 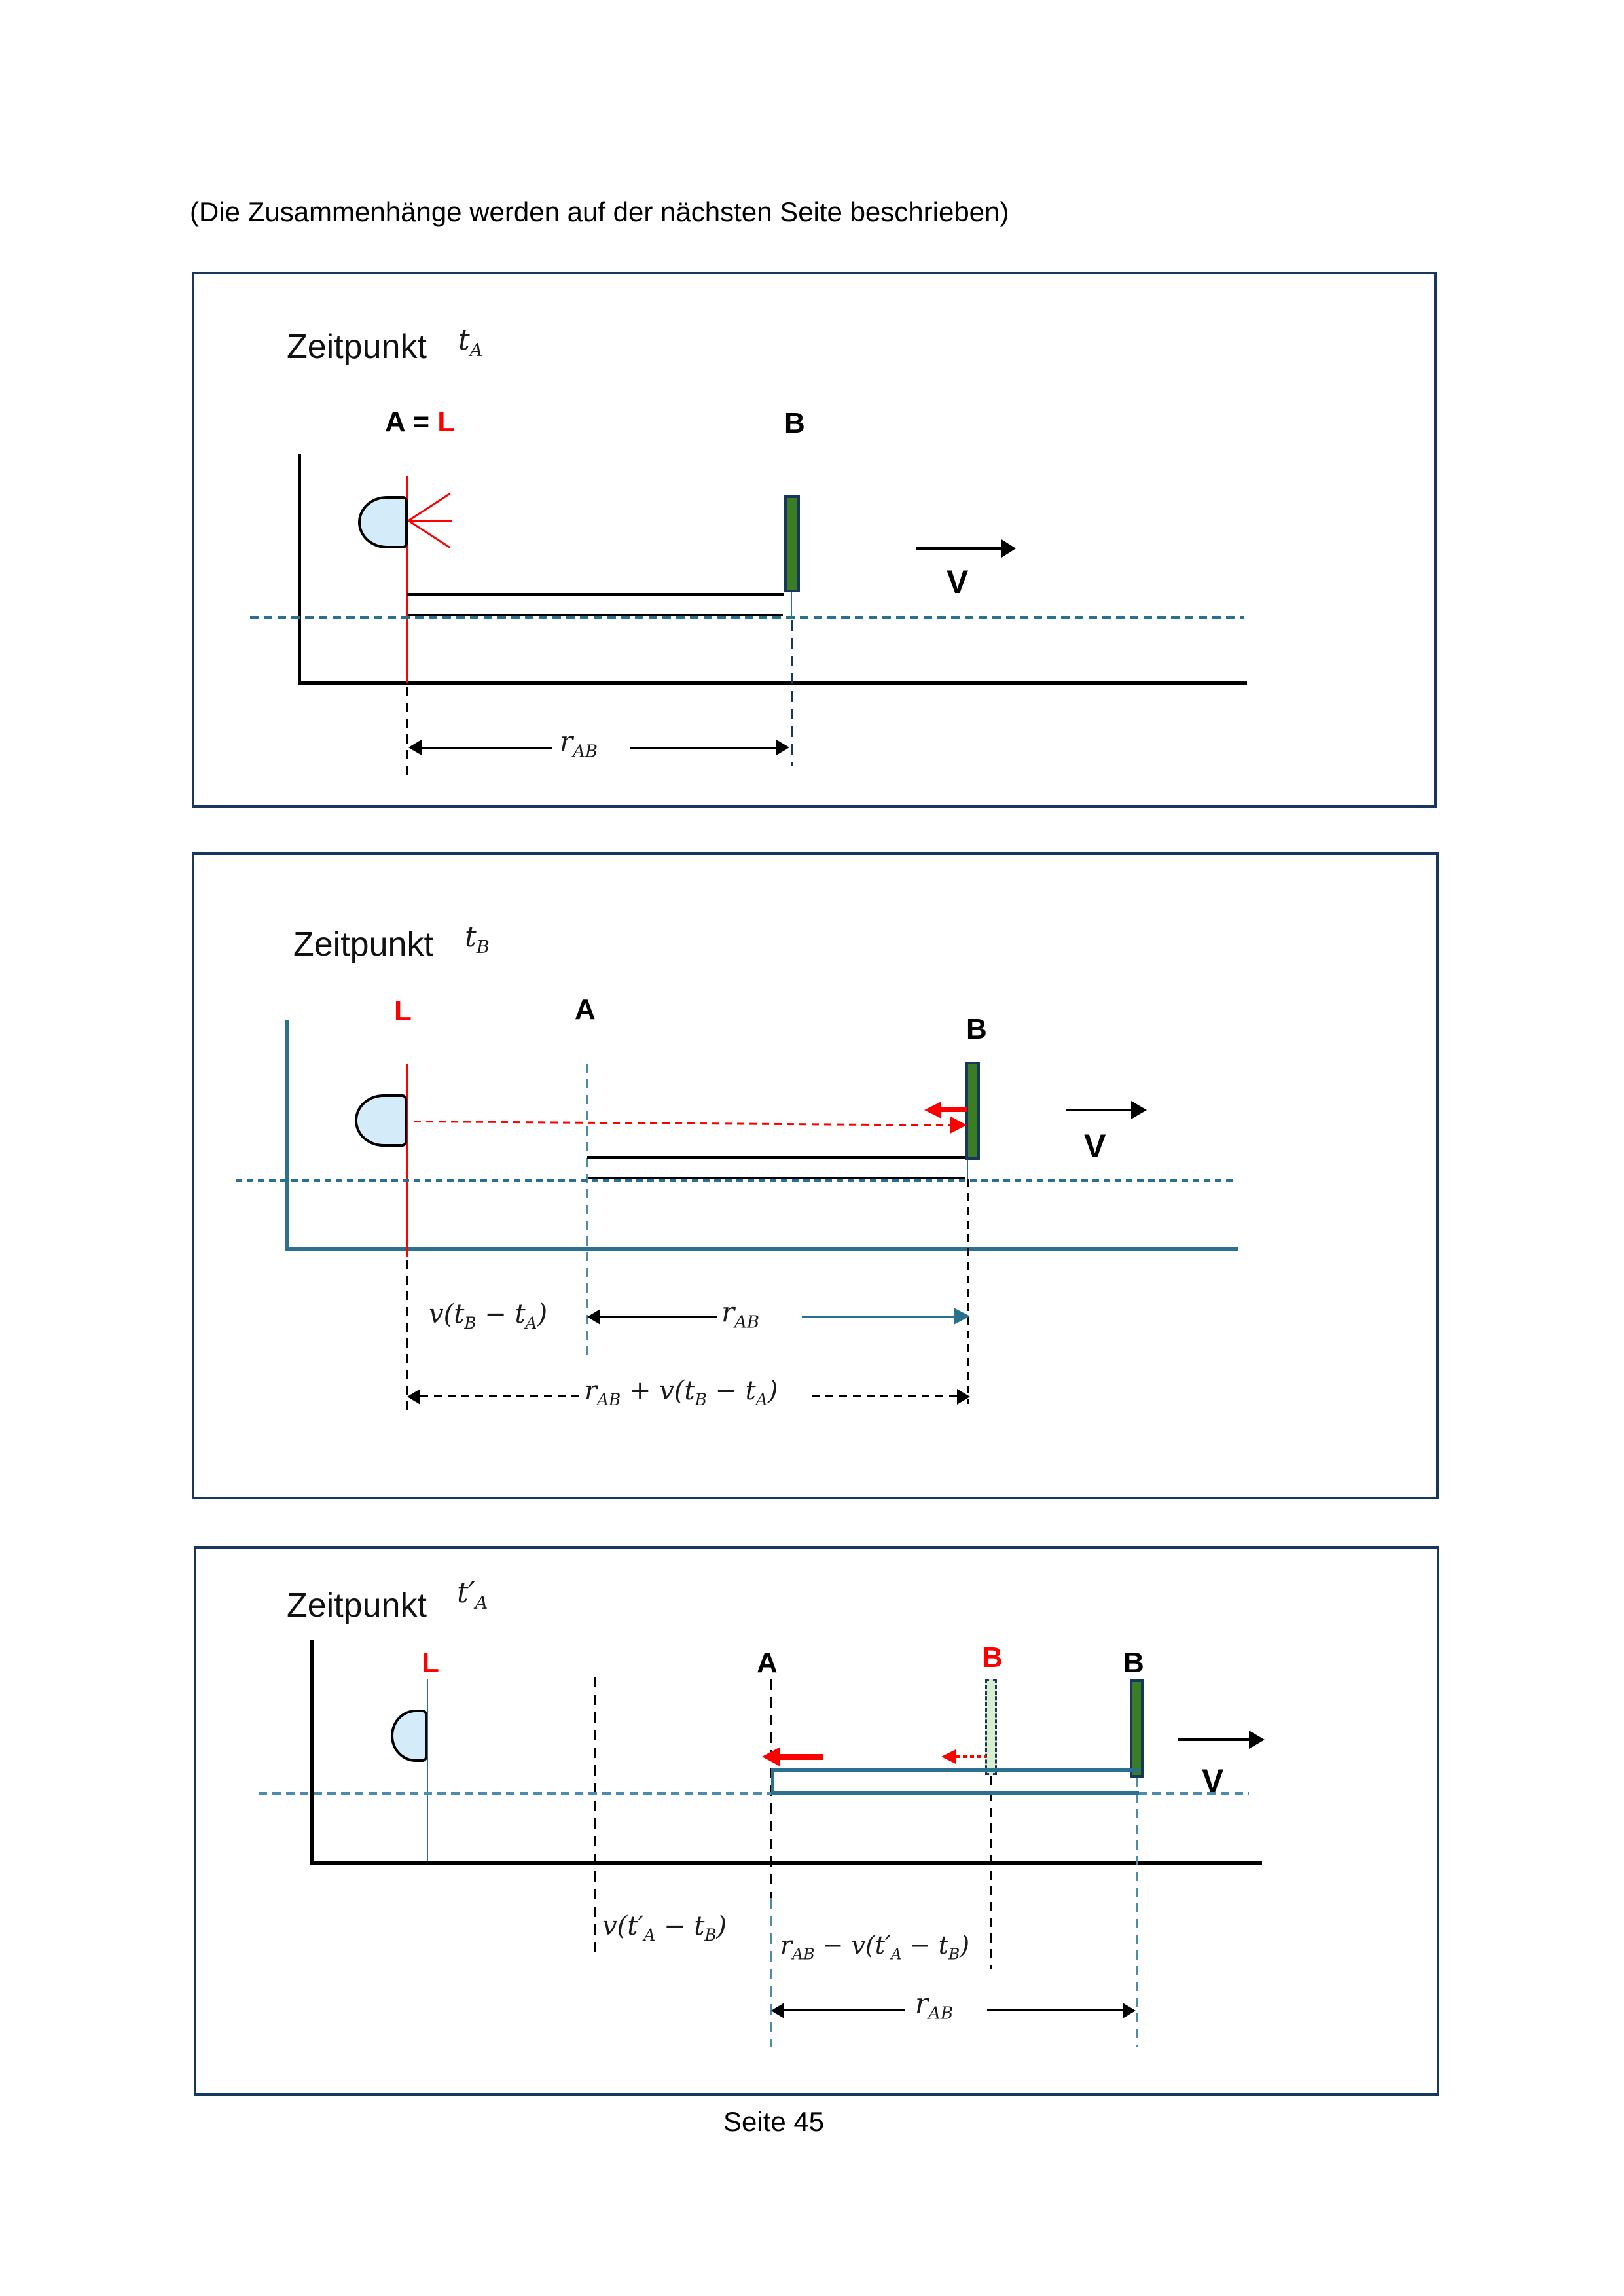 I want to click on panel1-rab-label: rAB, so click(x=579, y=743).